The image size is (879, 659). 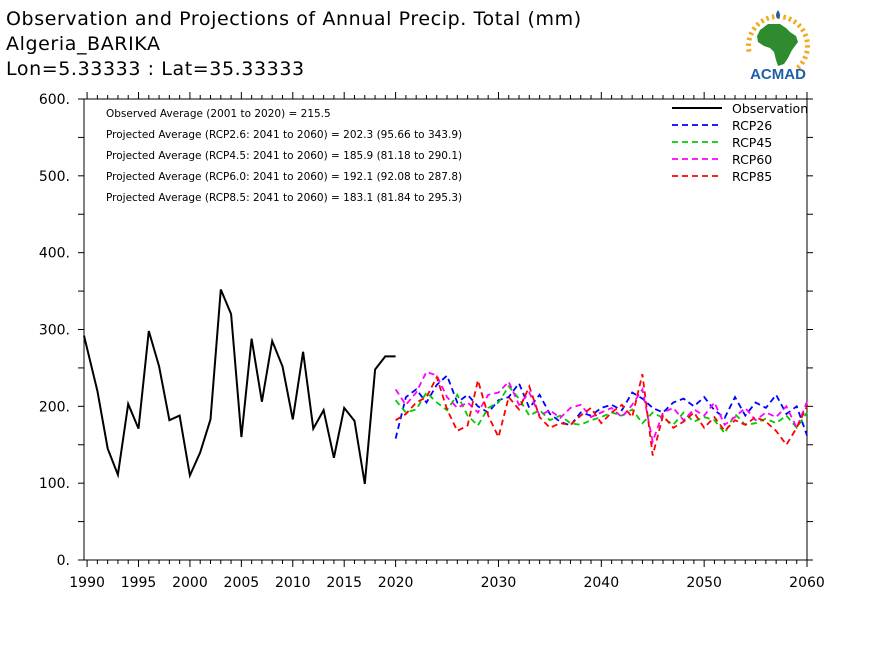 What do you see at coordinates (63, 561) in the screenshot?
I see `y-tick-label: 0.` at bounding box center [63, 561].